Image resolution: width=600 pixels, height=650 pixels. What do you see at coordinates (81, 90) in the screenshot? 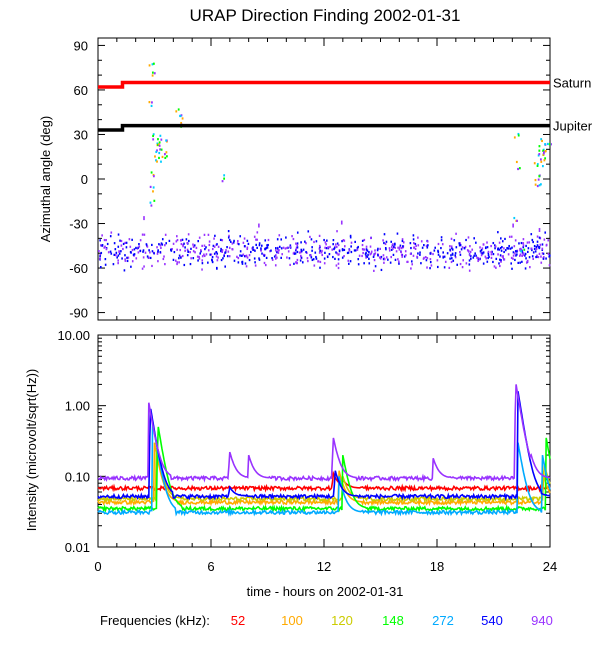
I see `azimuth-ytick-label: 60` at bounding box center [81, 90].